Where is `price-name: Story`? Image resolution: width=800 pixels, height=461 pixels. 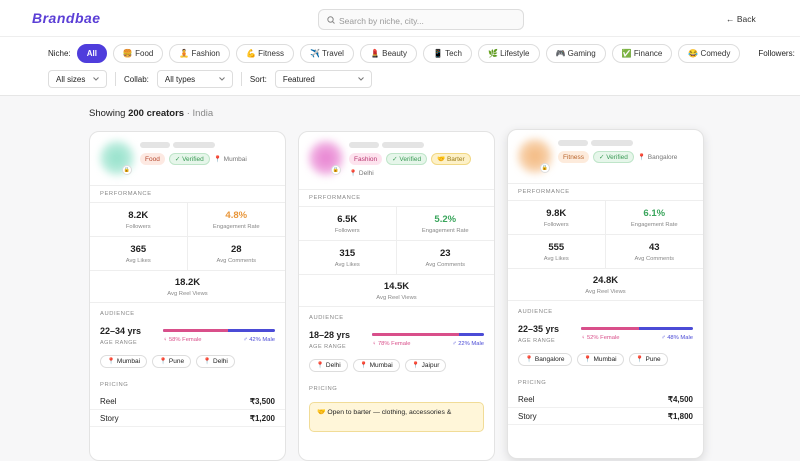
price-name: Story is located at coordinates (527, 416).